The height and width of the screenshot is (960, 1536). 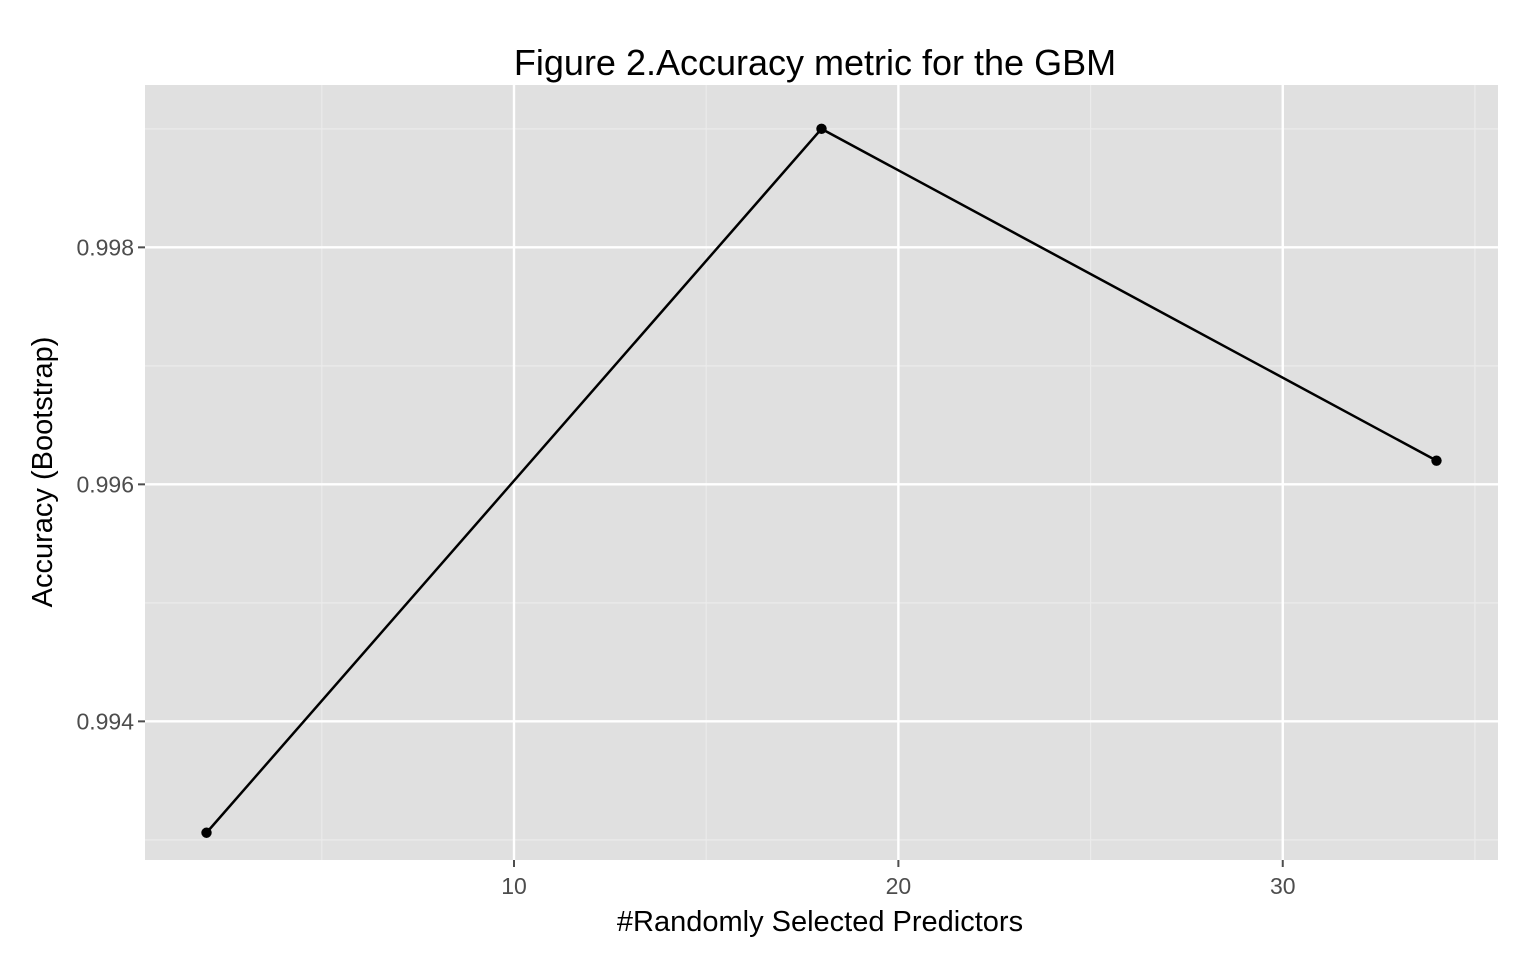 What do you see at coordinates (899, 886) in the screenshot?
I see `x-tick-label: 20` at bounding box center [899, 886].